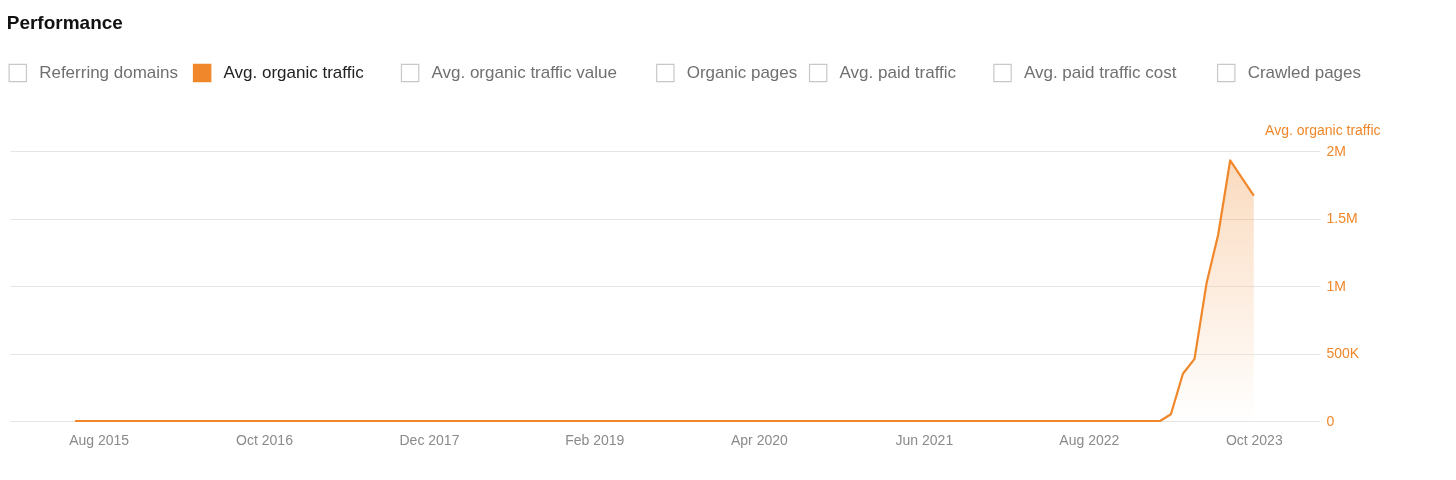 The width and height of the screenshot is (1456, 480). I want to click on y-tick-label: 1.5M, so click(1342, 218).